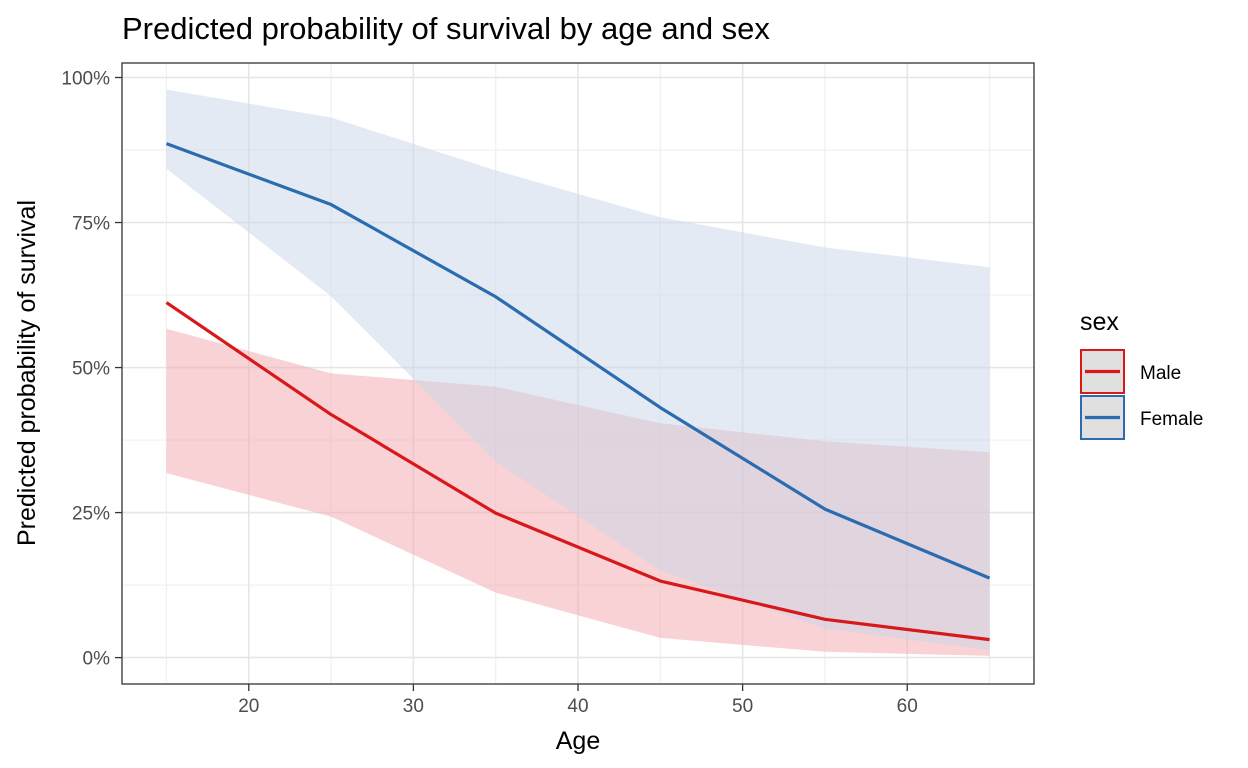 The width and height of the screenshot is (1248, 768). I want to click on x-axis-ticks: 20 30 40 50 60, so click(578, 700).